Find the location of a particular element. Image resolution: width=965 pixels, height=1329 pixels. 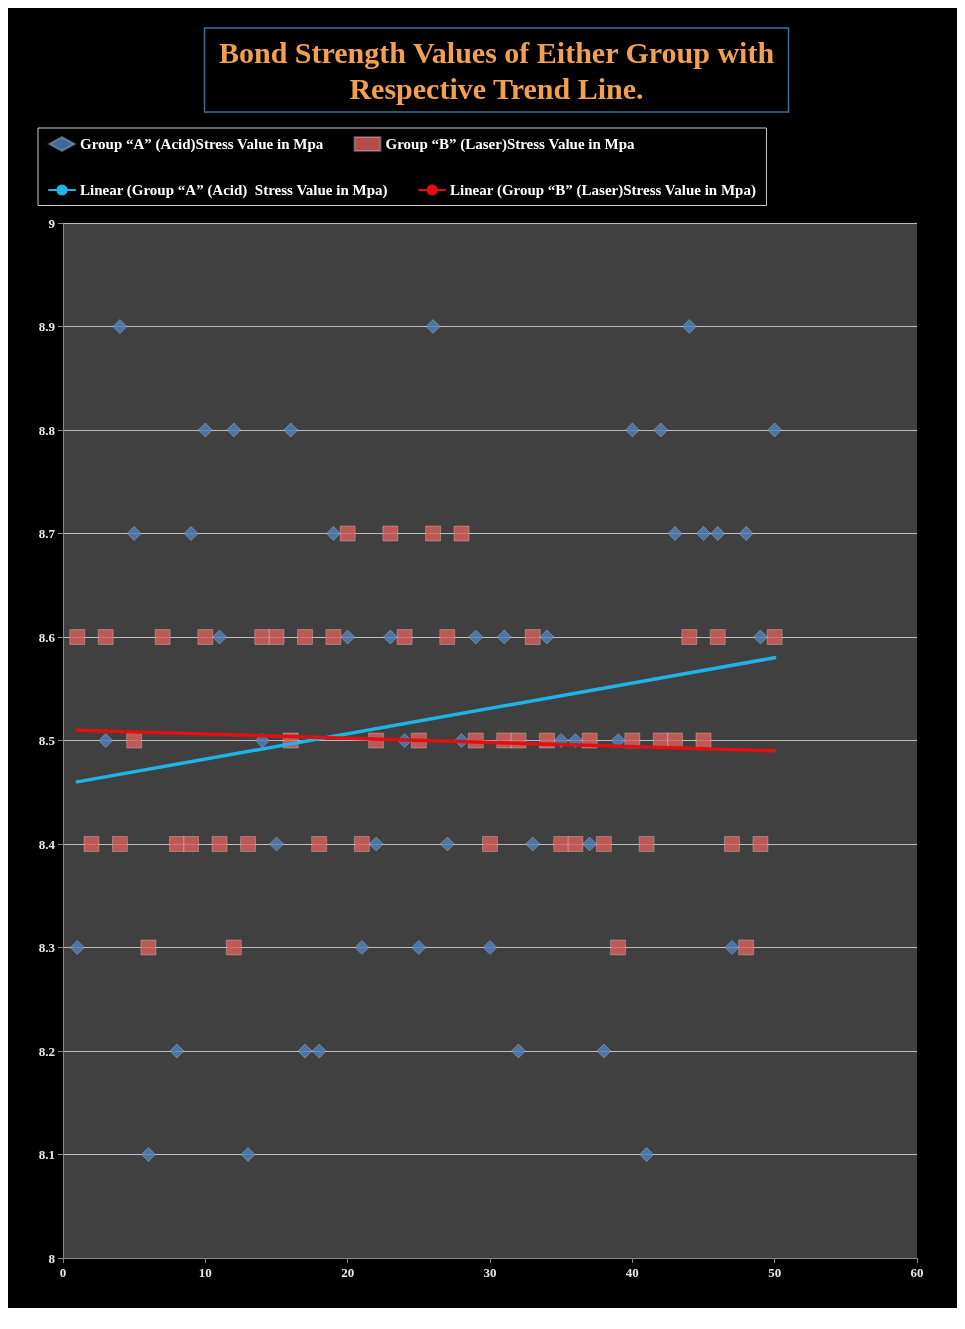

x-tick-label: 0 is located at coordinates (63, 1272).